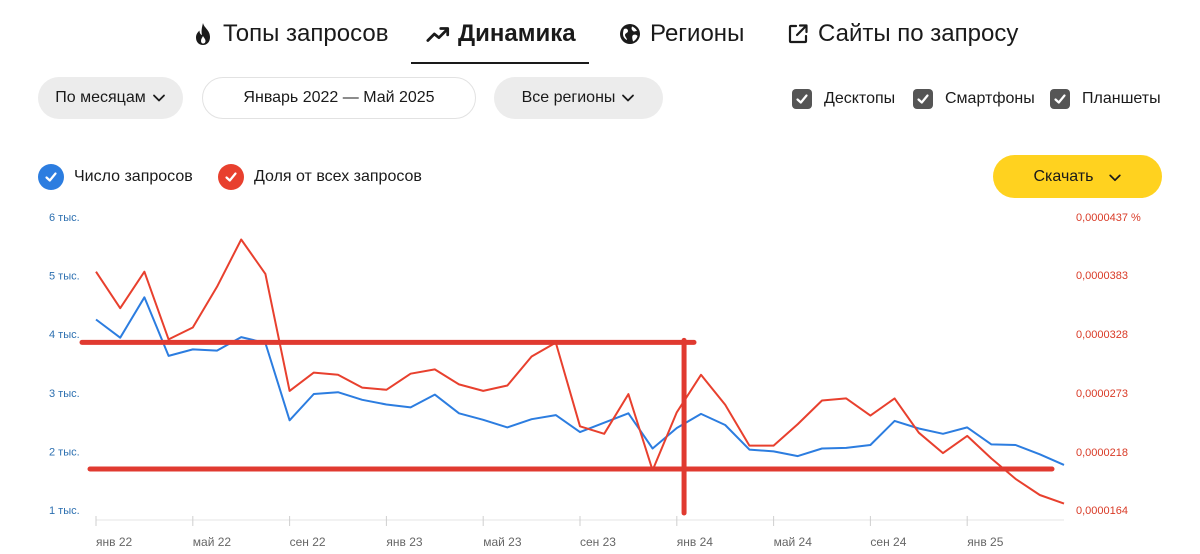 The image size is (1200, 554). Describe the element at coordinates (308, 542) in the screenshot. I see `x-tick-label: сен 22` at that location.